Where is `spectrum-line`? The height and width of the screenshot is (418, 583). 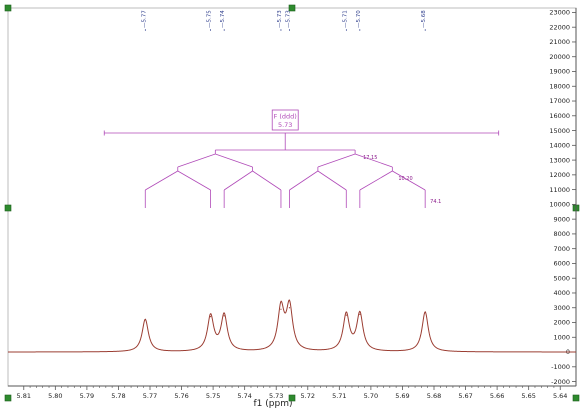 spectrum-line is located at coordinates (292, 326).